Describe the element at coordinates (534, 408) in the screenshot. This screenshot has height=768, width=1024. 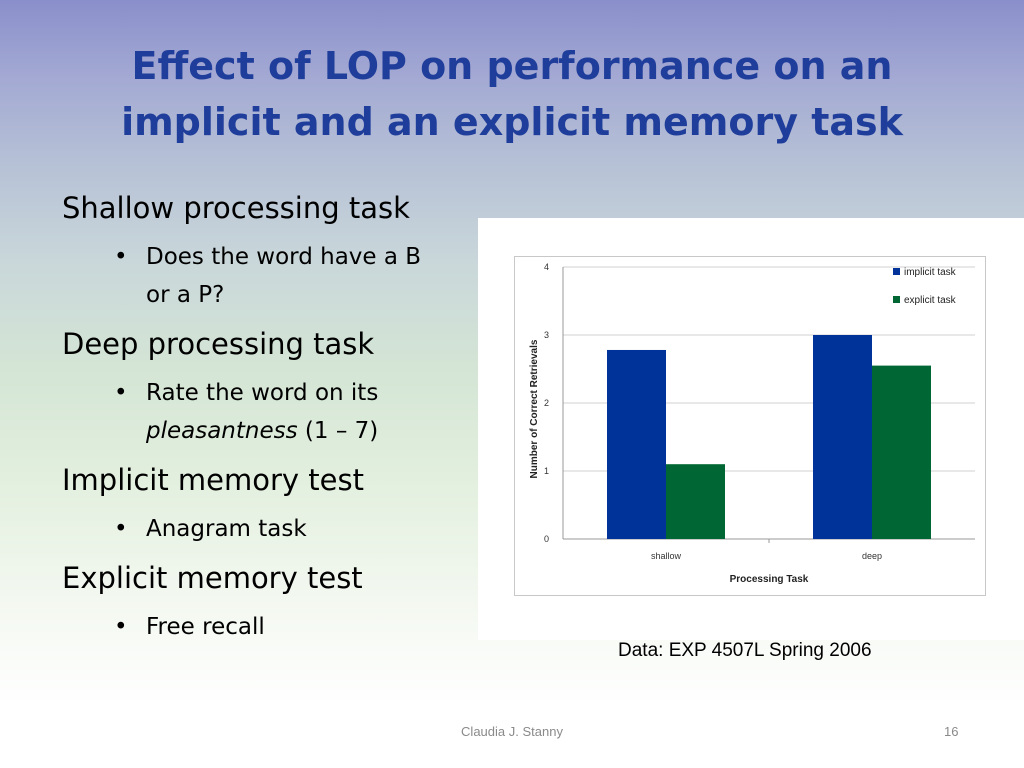
I see `y-axis-title: Number of Correct Retrievals` at that location.